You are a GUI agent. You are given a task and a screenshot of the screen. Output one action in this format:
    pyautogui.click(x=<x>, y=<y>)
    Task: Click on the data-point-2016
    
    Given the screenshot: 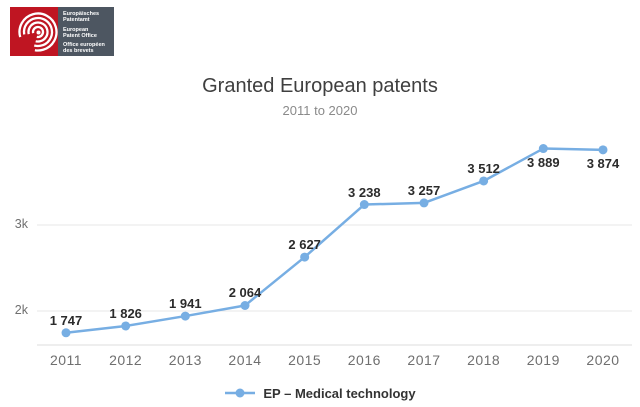 What is the action you would take?
    pyautogui.click(x=364, y=205)
    